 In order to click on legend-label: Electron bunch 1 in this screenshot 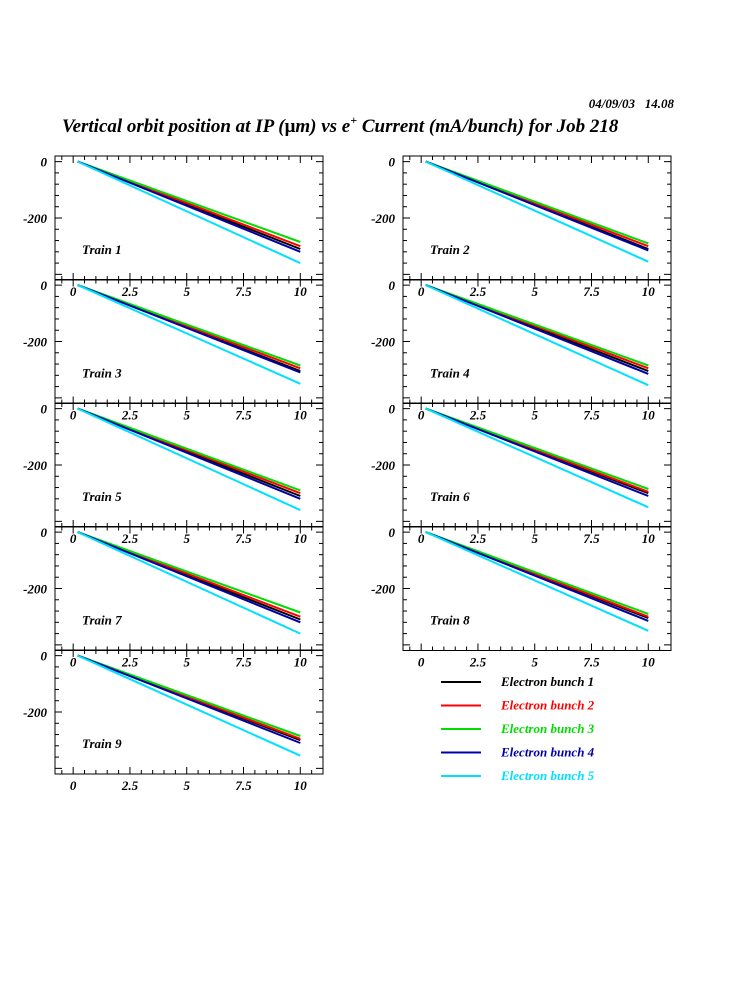, I will do `click(547, 681)`.